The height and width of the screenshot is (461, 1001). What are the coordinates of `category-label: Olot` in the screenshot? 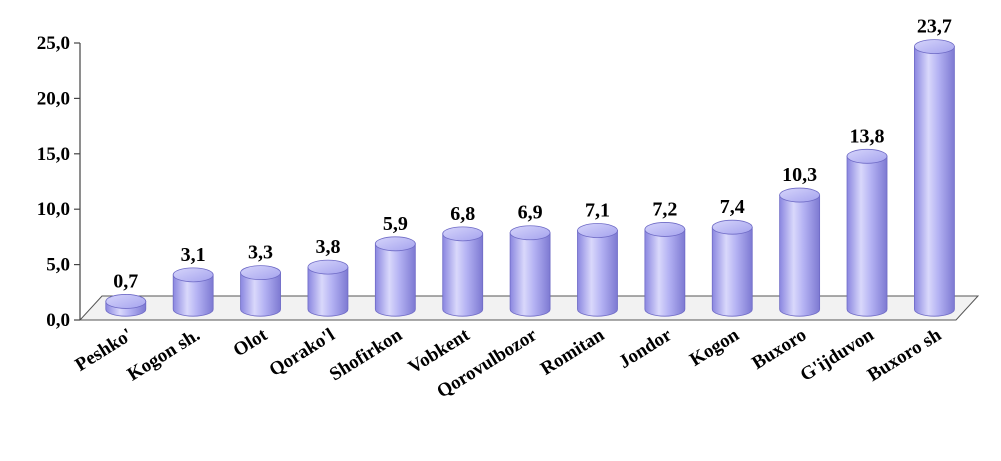 It's located at (251, 342).